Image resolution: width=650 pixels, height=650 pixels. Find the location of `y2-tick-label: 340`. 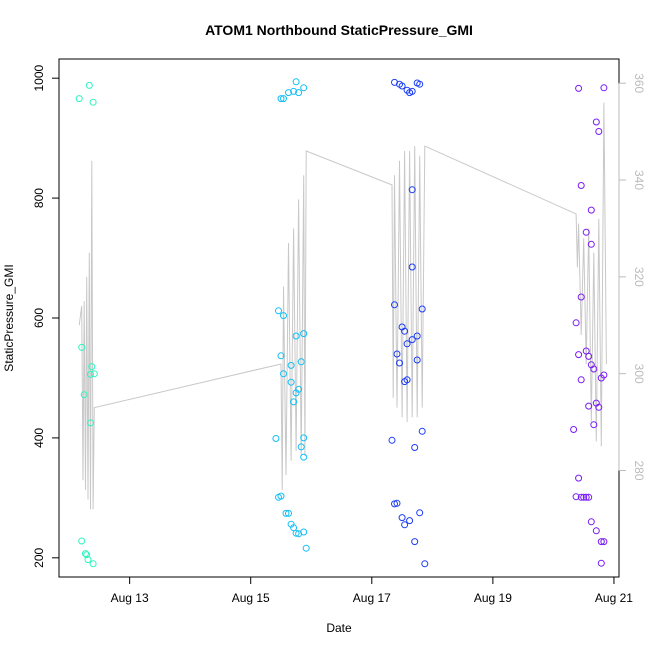

y2-tick-label: 340 is located at coordinates (639, 180).